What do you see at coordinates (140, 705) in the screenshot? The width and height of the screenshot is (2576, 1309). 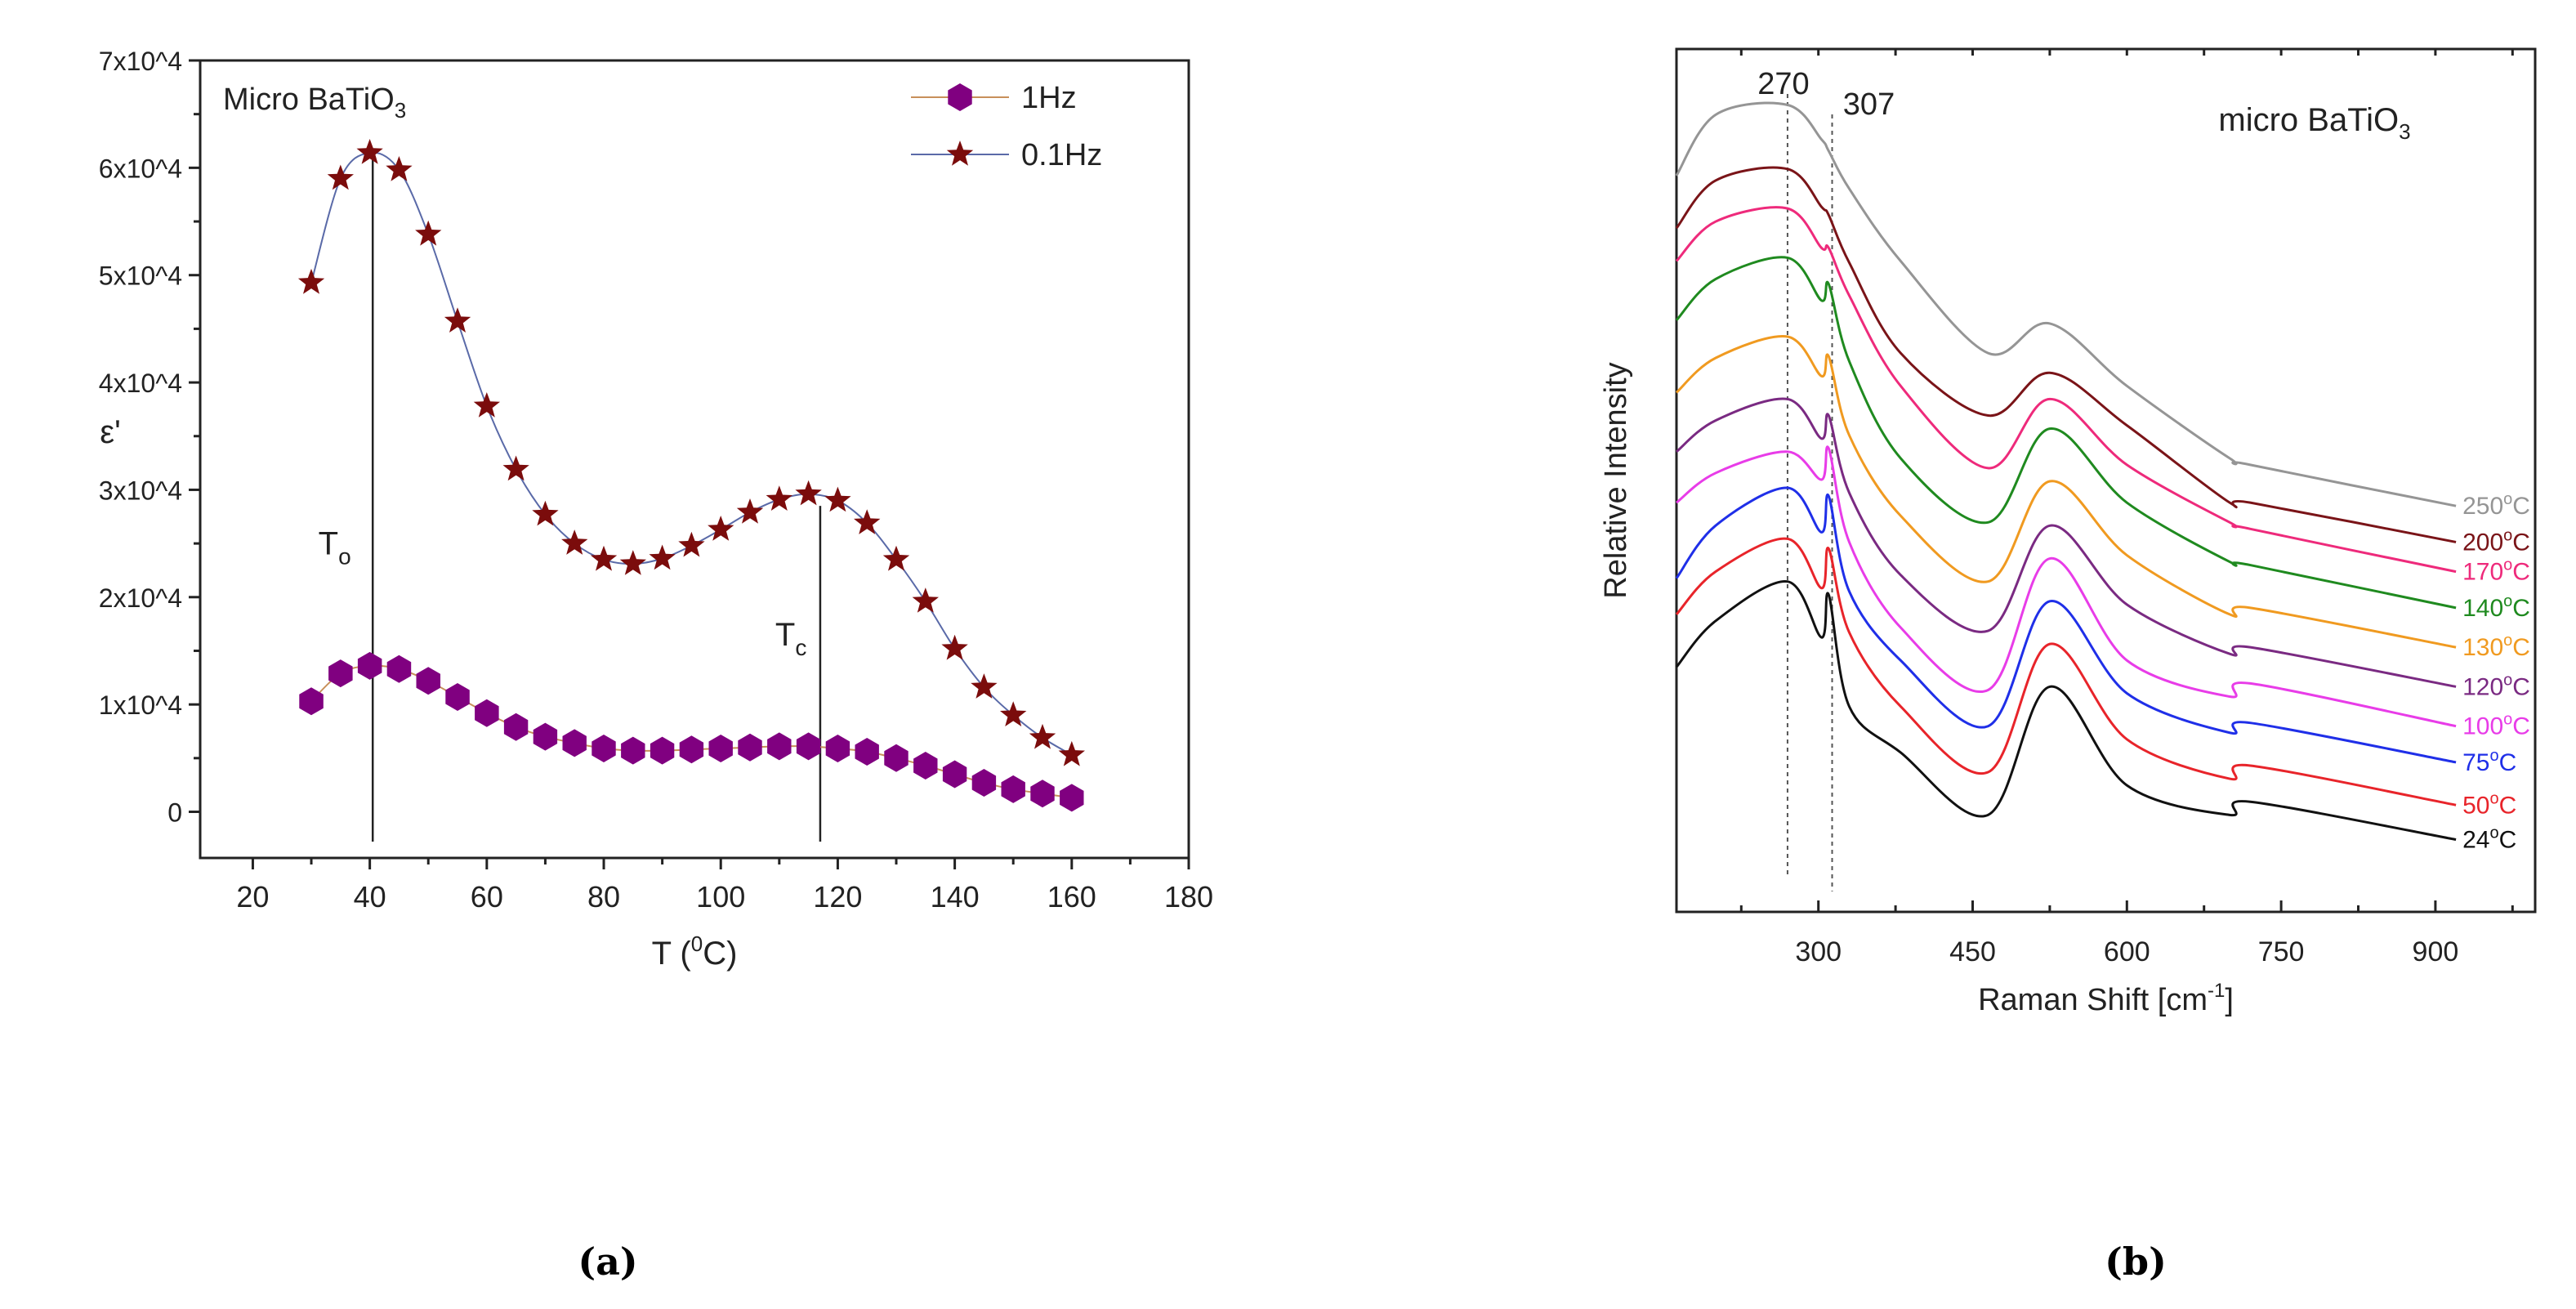 I see `y-tick-label: 1x10^4` at bounding box center [140, 705].